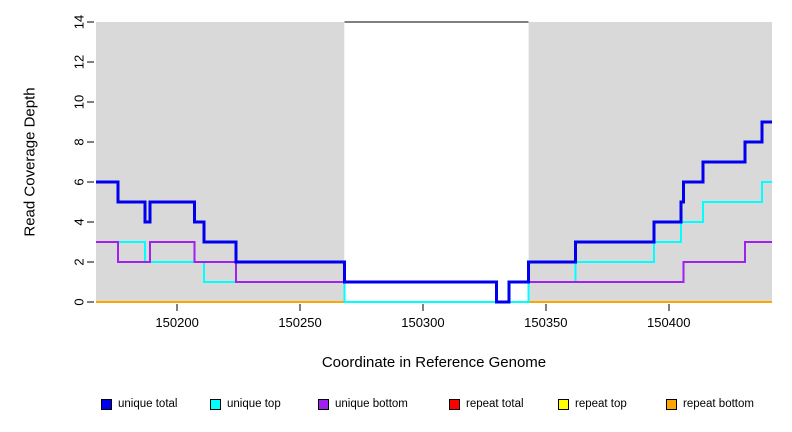  What do you see at coordinates (30, 162) in the screenshot?
I see `y-axis-title: Read Coverage Depth` at bounding box center [30, 162].